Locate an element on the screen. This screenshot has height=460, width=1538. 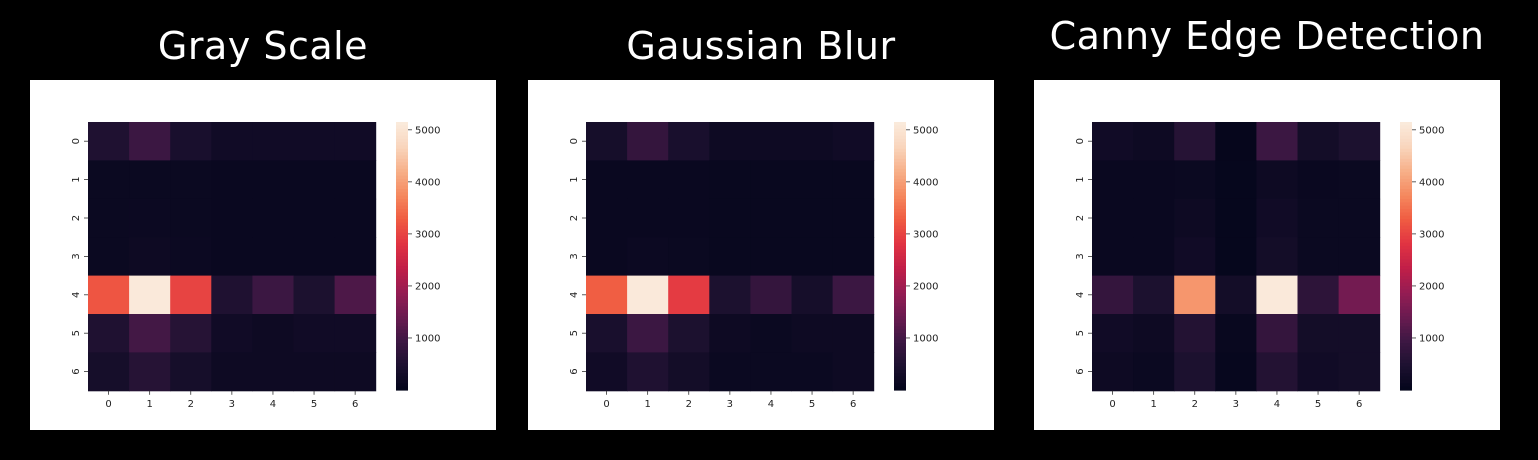
heatmap-cell-r5-c4 is located at coordinates (273, 333).